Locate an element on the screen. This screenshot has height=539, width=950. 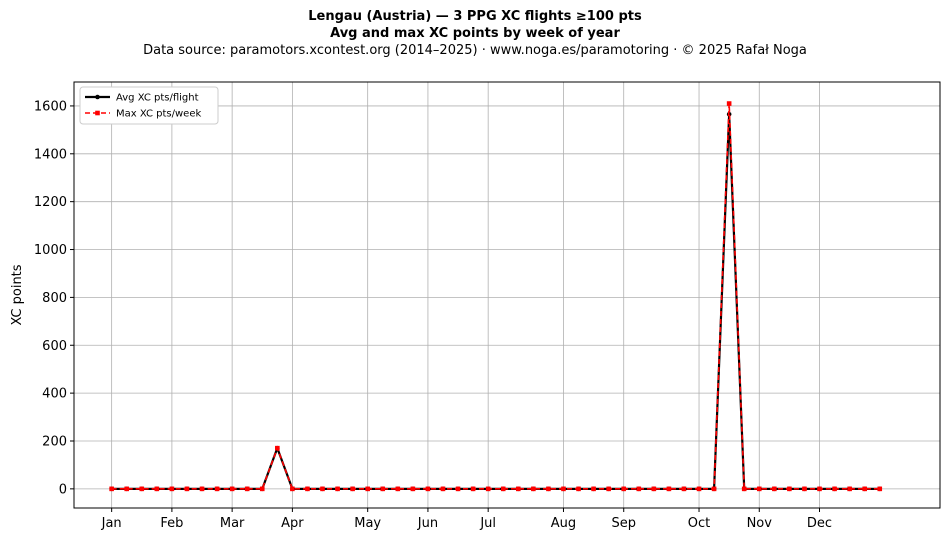
y-tick-label: 0 is located at coordinates (63, 489).